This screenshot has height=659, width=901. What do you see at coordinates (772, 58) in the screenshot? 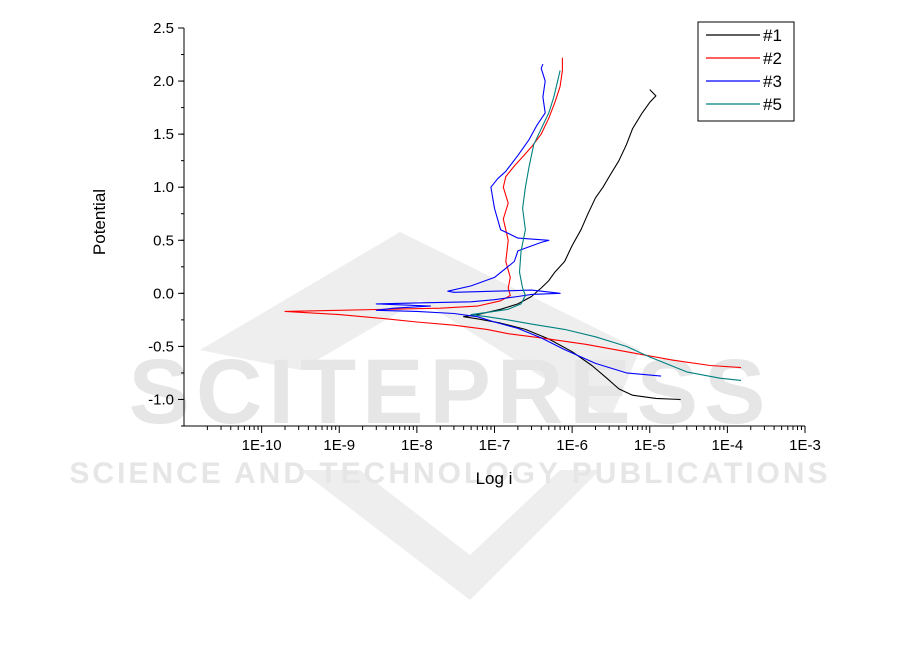
I see `legend-label: #2` at bounding box center [772, 58].